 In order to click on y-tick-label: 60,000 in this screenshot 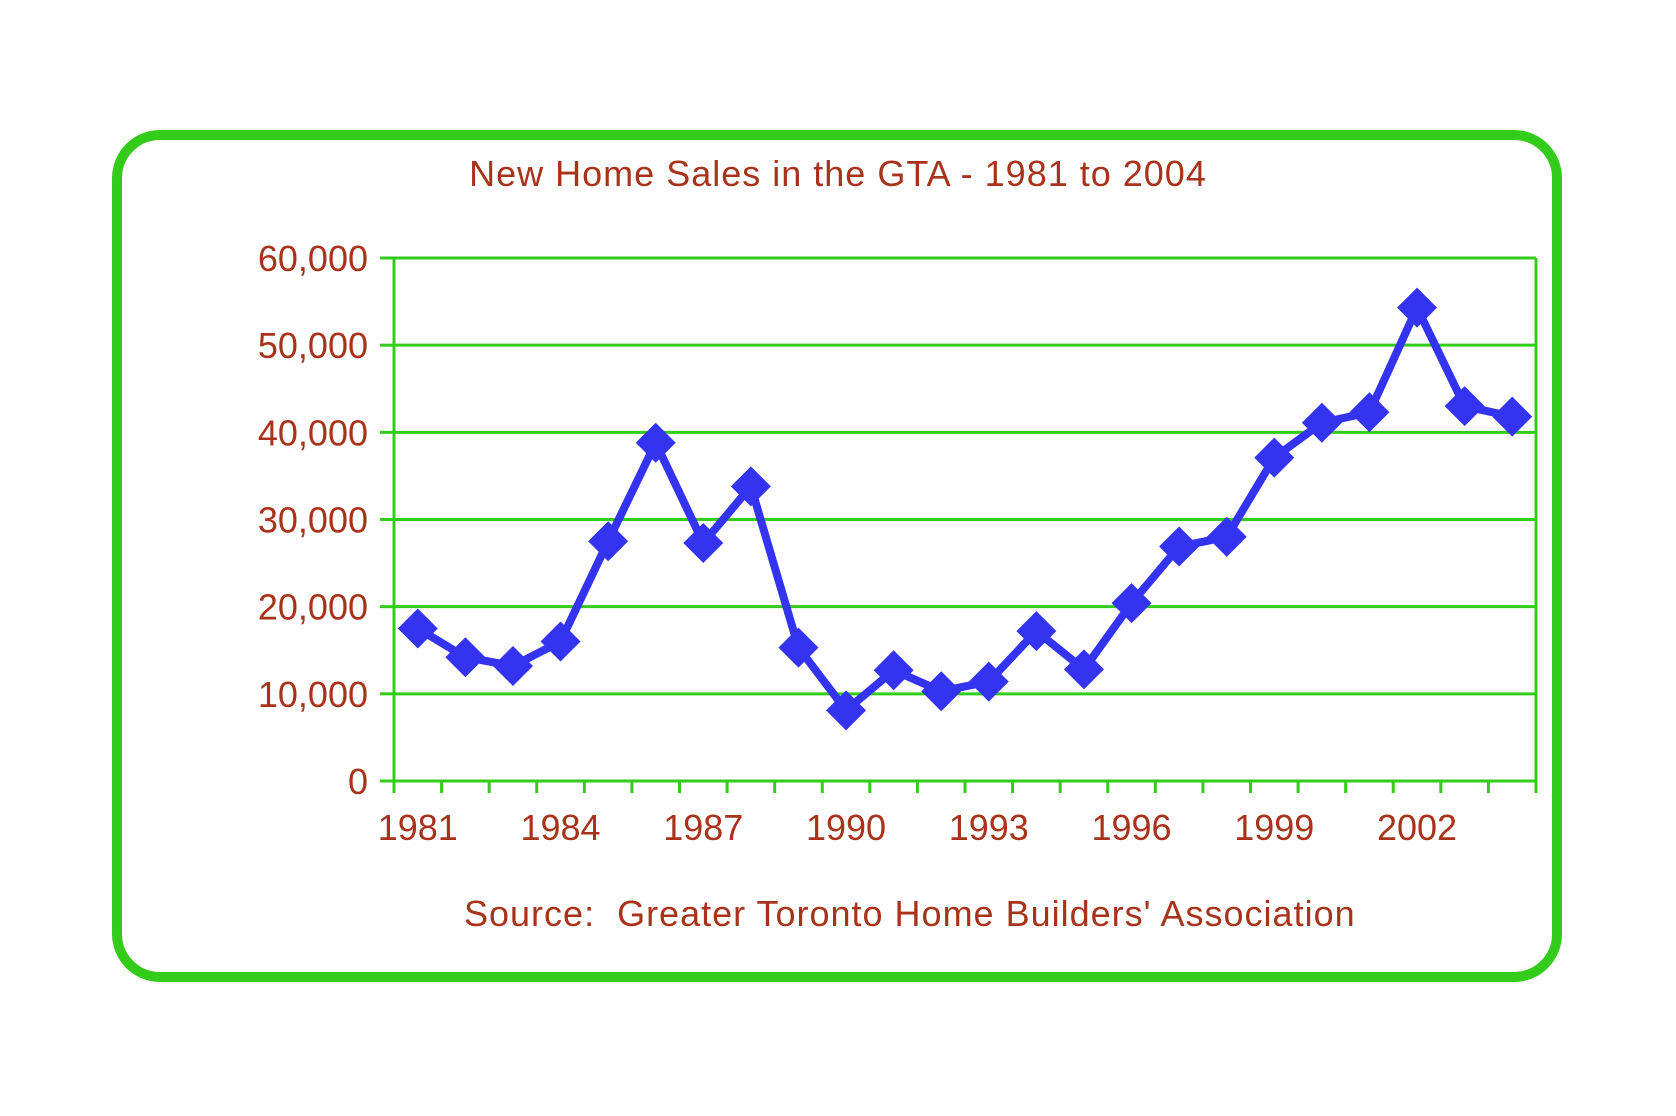, I will do `click(313, 258)`.